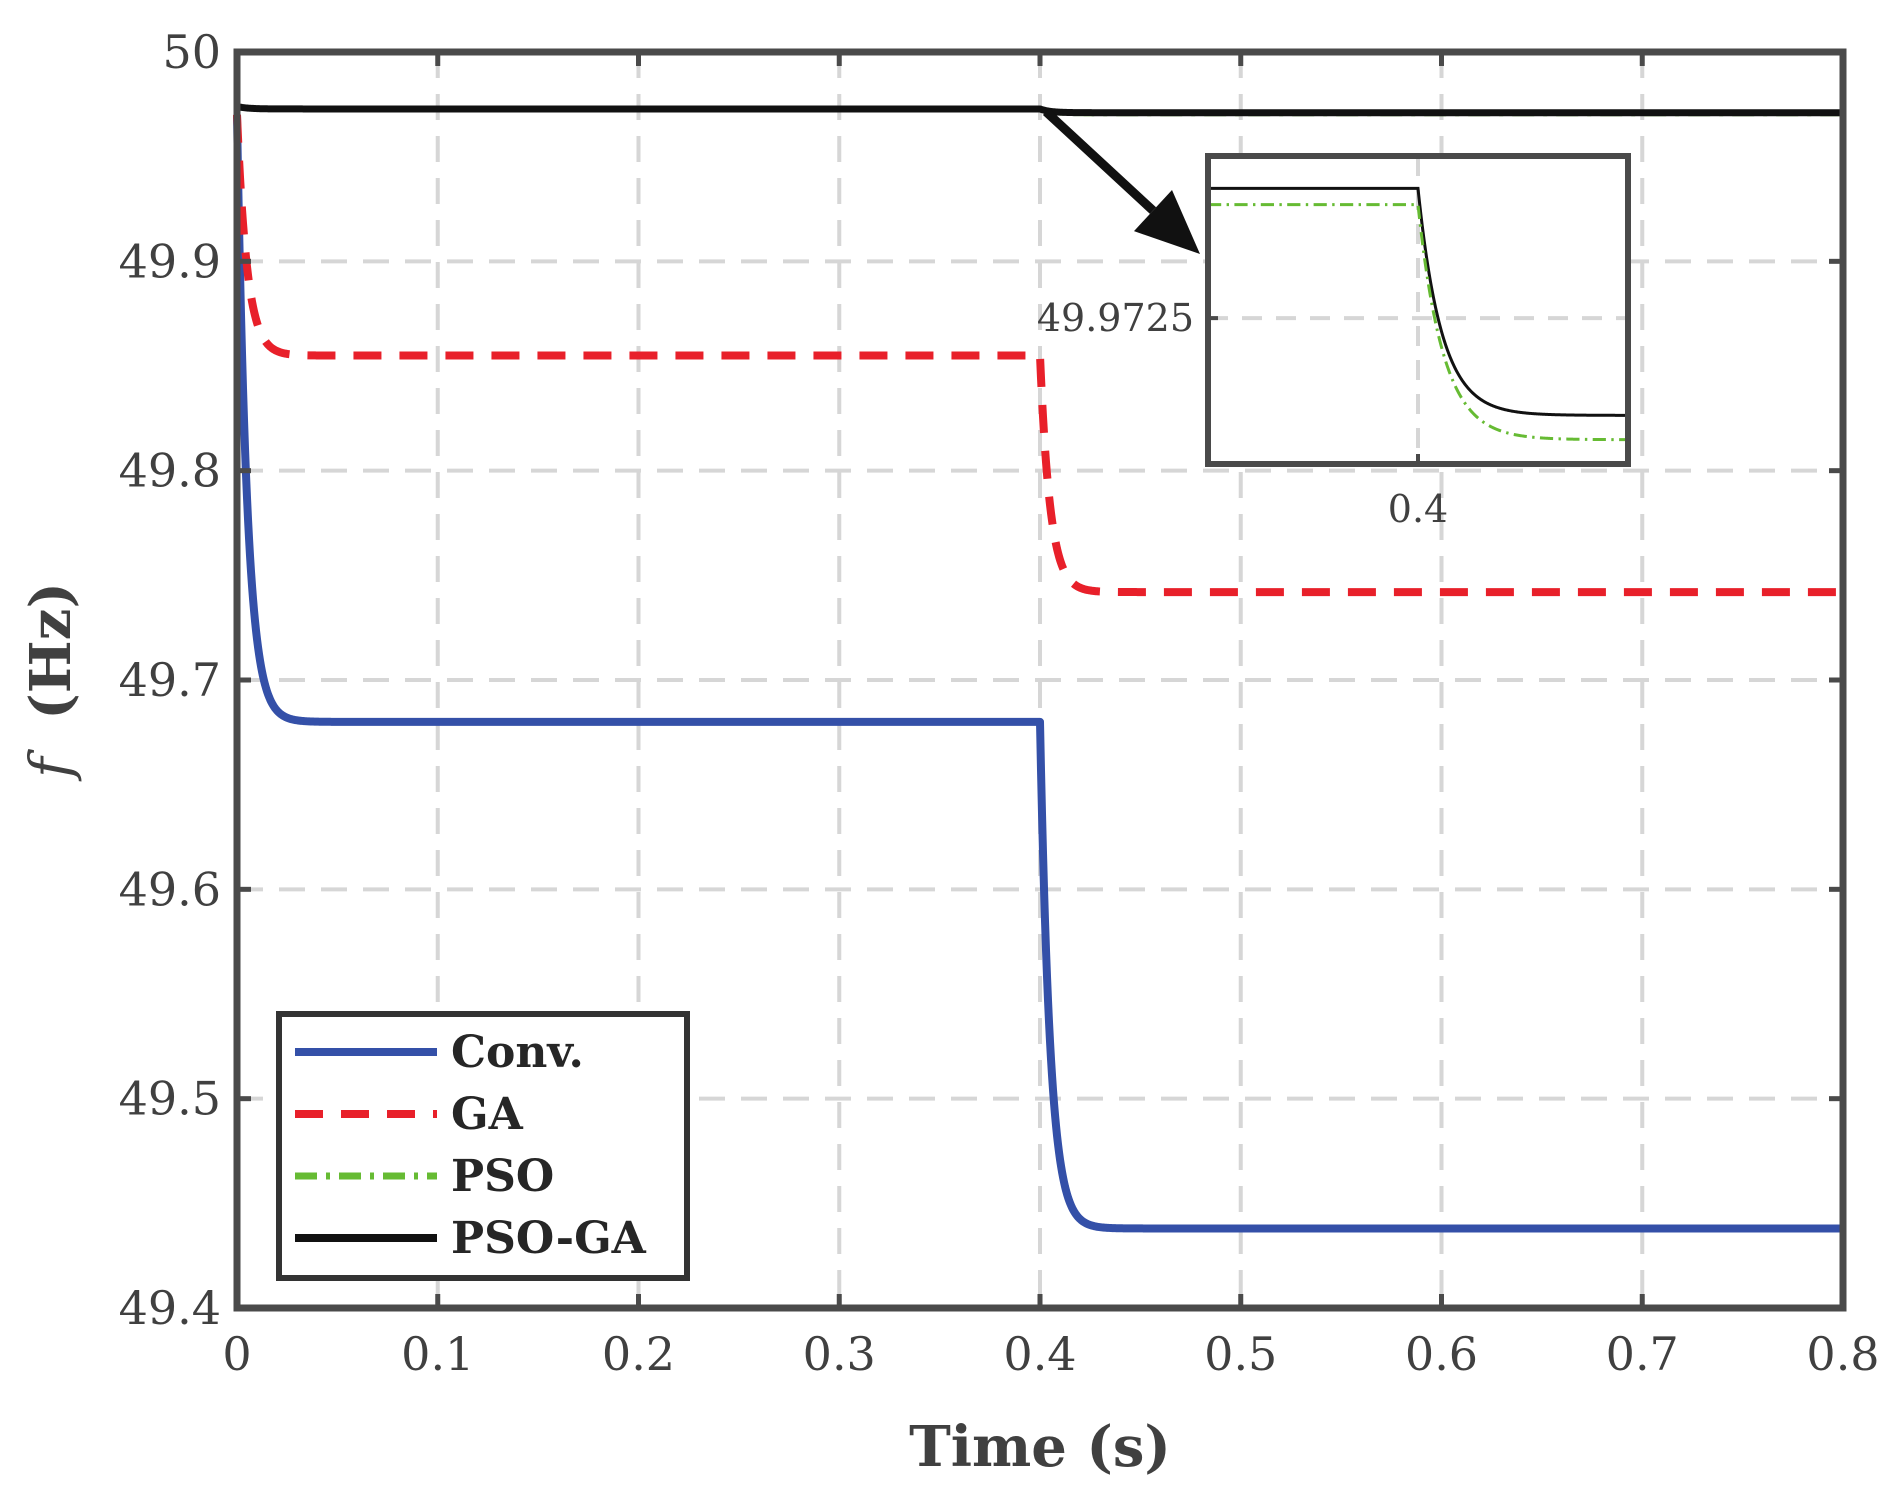 The image size is (1892, 1503). Describe the element at coordinates (1115, 318) in the screenshot. I see `inset-y-tick-label: 49.9725` at that location.